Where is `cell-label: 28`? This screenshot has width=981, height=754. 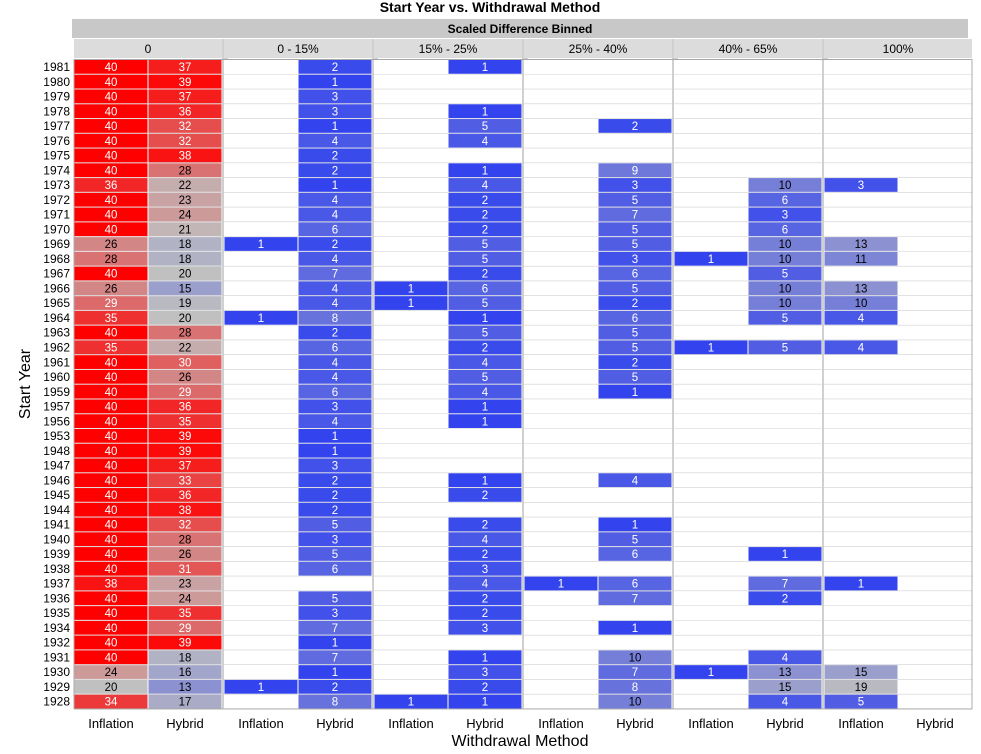 cell-label: 28 is located at coordinates (185, 540).